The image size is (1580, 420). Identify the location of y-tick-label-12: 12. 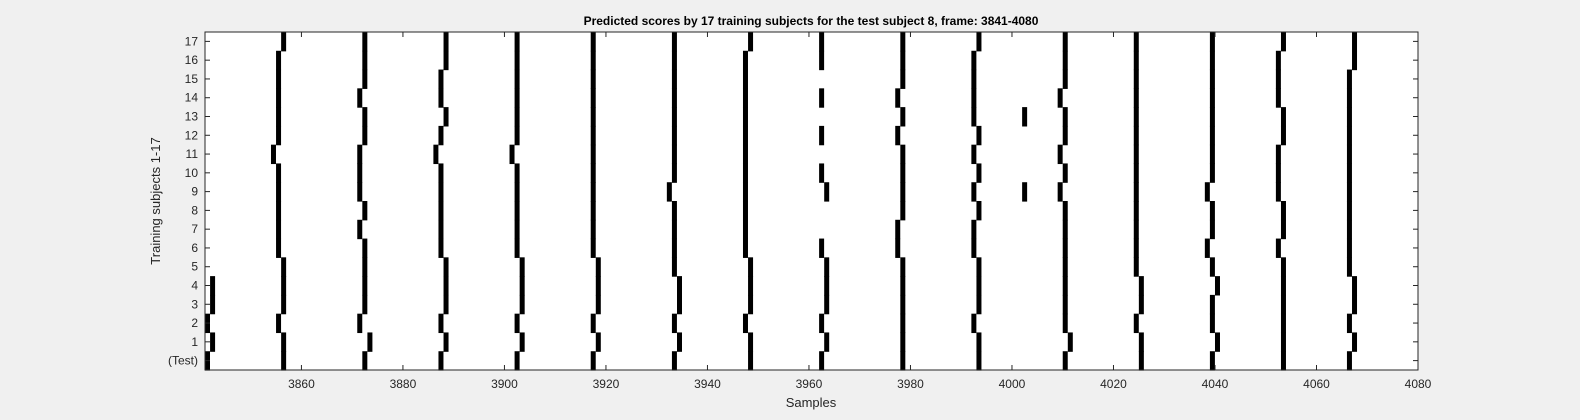
(192, 135).